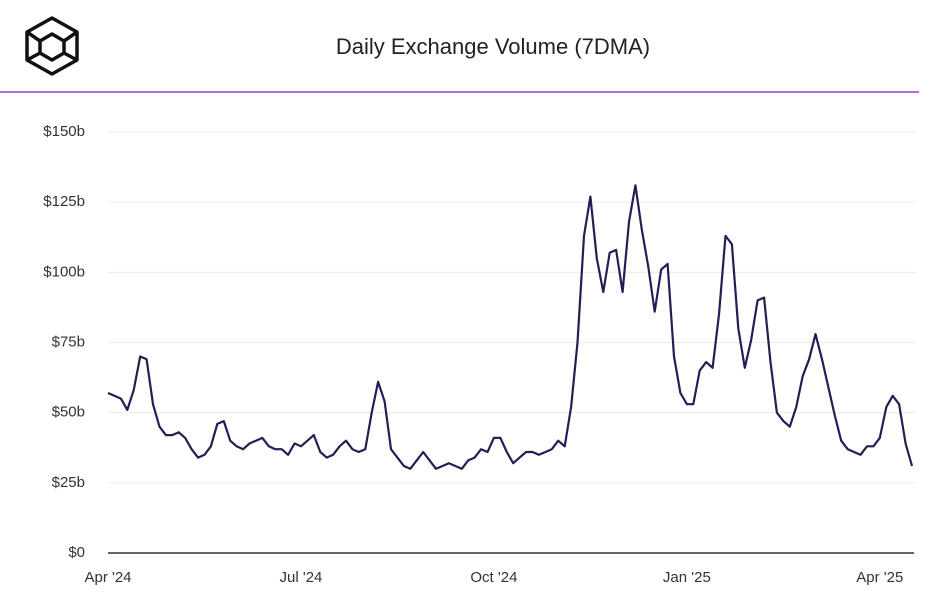 Image resolution: width=947 pixels, height=600 pixels. I want to click on logo, so click(52, 46).